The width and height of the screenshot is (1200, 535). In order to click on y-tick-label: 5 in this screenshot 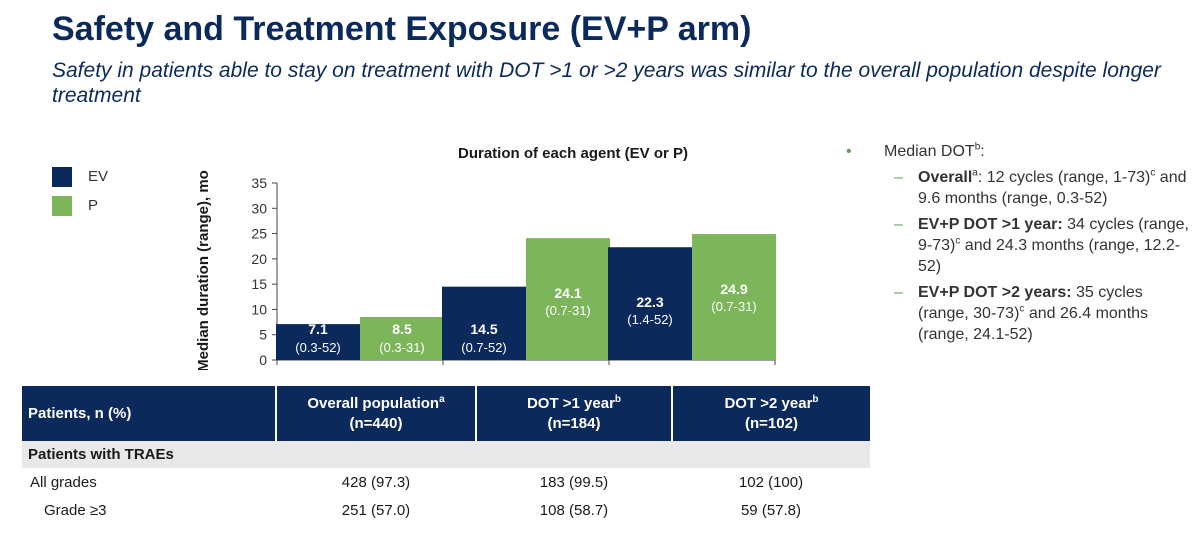, I will do `click(263, 335)`.